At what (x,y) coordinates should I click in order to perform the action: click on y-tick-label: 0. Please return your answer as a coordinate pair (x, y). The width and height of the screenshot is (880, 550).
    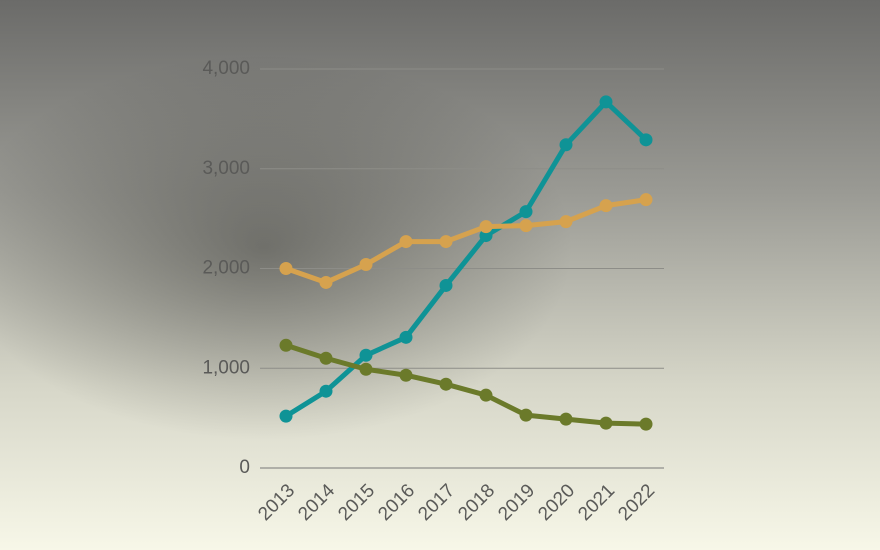
    Looking at the image, I should click on (244, 467).